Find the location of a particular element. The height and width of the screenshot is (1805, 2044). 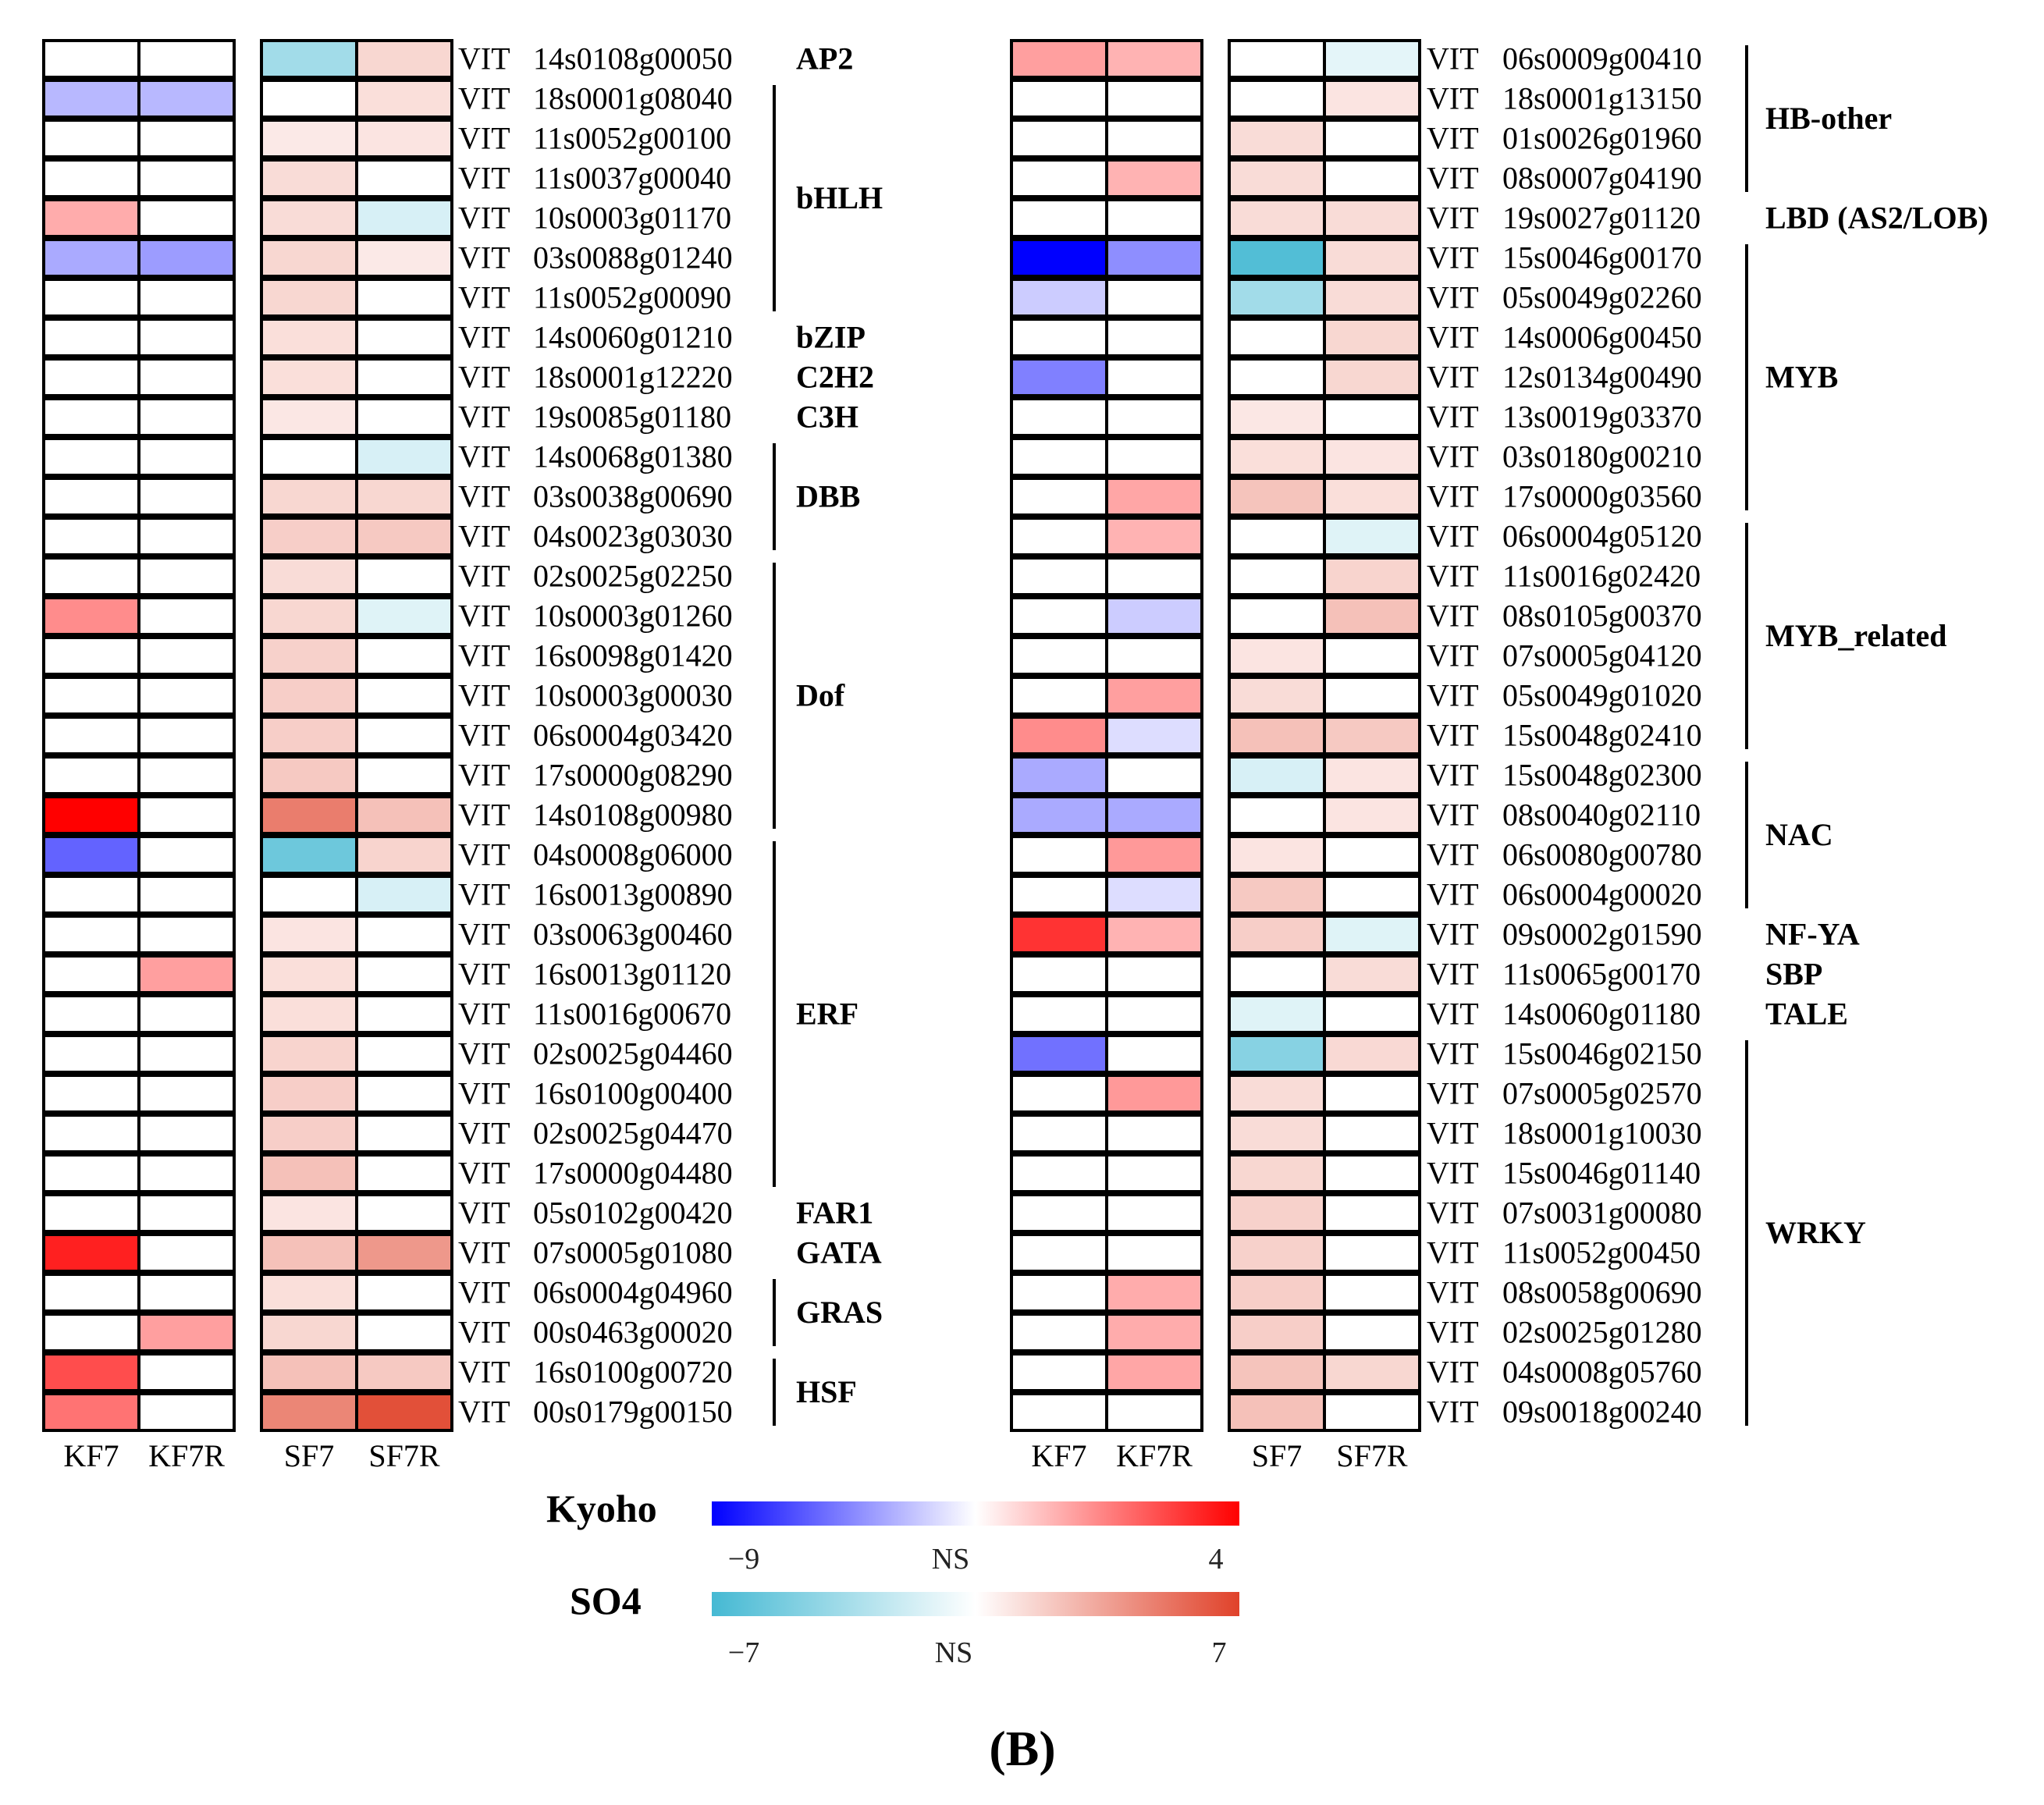

gene-id-label: 08s0105g00370 is located at coordinates (1602, 616).